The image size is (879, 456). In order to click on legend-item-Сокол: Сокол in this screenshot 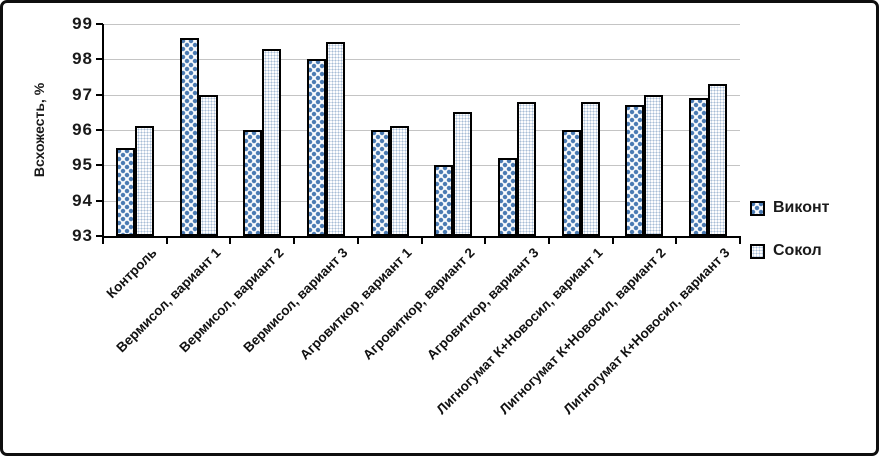, I will do `click(789, 251)`.